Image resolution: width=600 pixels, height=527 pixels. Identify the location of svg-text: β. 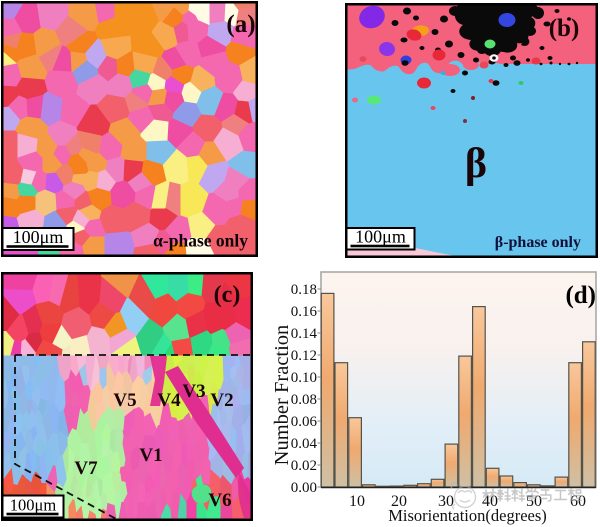
(476, 164).